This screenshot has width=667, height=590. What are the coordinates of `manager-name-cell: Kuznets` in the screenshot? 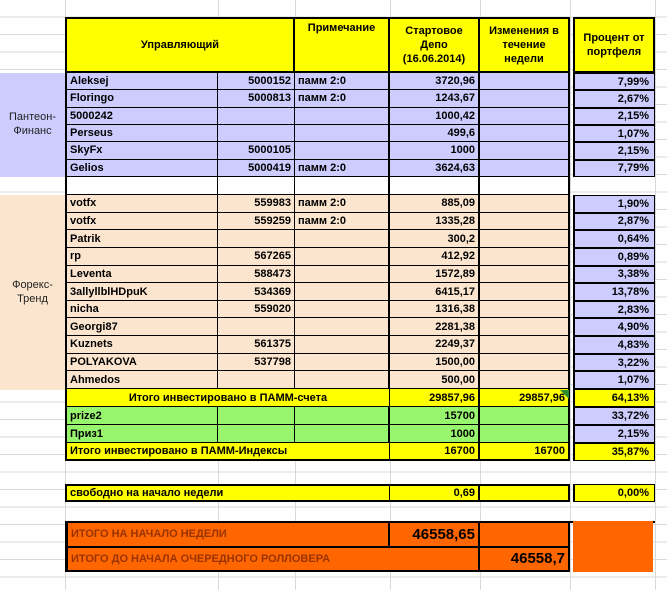 It's located at (141, 345).